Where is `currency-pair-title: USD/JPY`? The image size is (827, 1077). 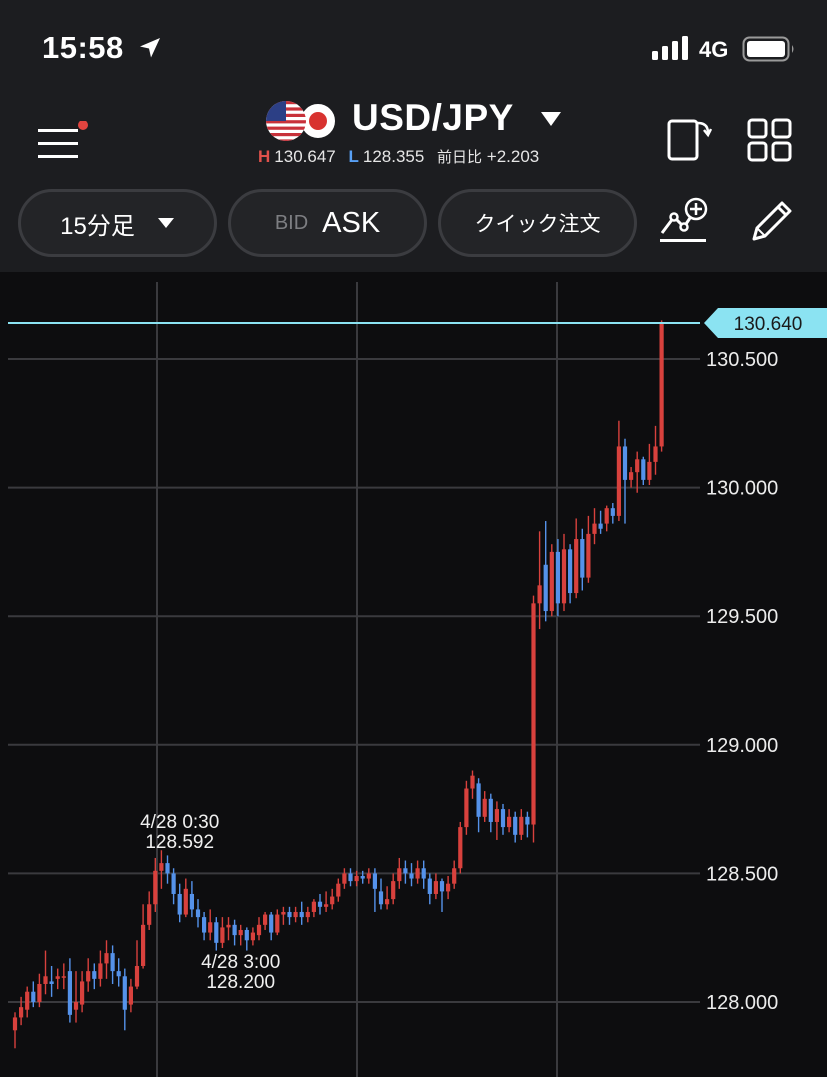
currency-pair-title: USD/JPY is located at coordinates (433, 117).